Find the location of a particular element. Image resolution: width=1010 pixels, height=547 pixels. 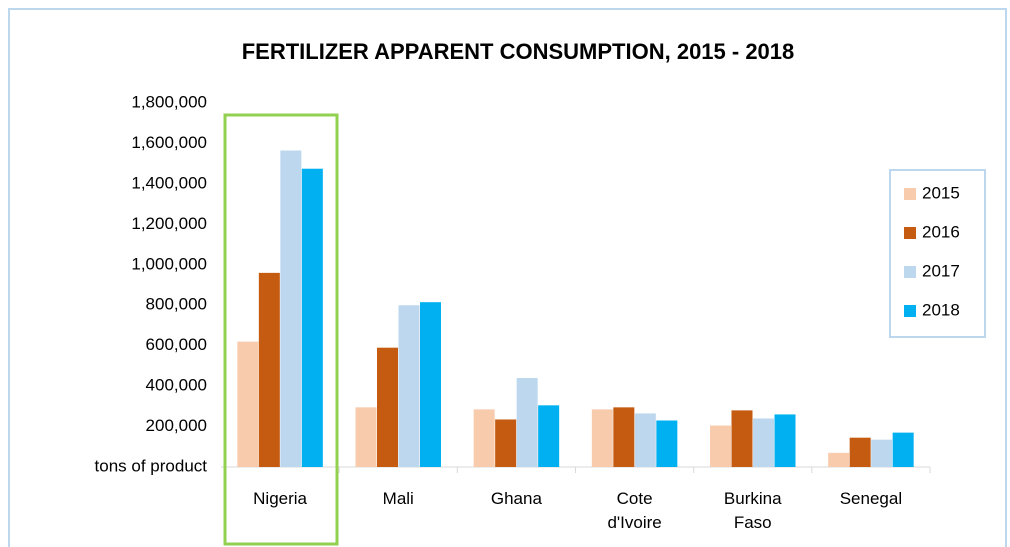

y-tick-label: 400,000 is located at coordinates (176, 385).